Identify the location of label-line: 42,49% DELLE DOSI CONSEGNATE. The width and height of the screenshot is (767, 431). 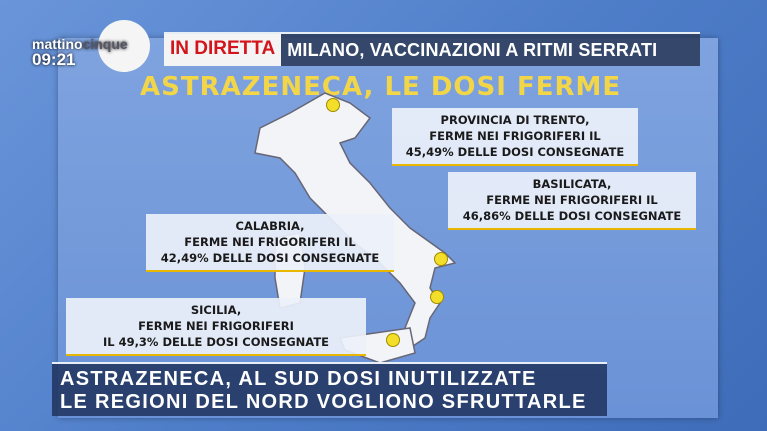
(270, 258).